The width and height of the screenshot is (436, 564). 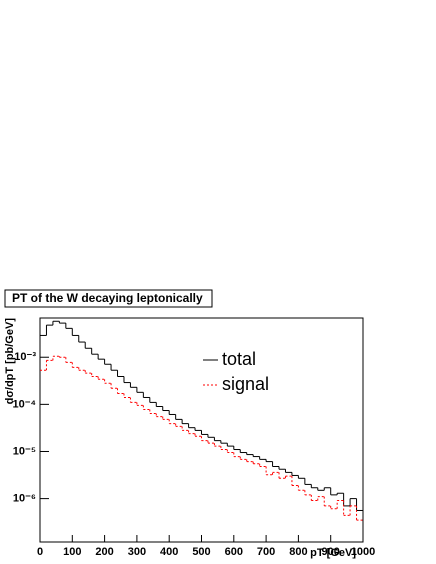 I want to click on title-box, so click(x=108, y=298).